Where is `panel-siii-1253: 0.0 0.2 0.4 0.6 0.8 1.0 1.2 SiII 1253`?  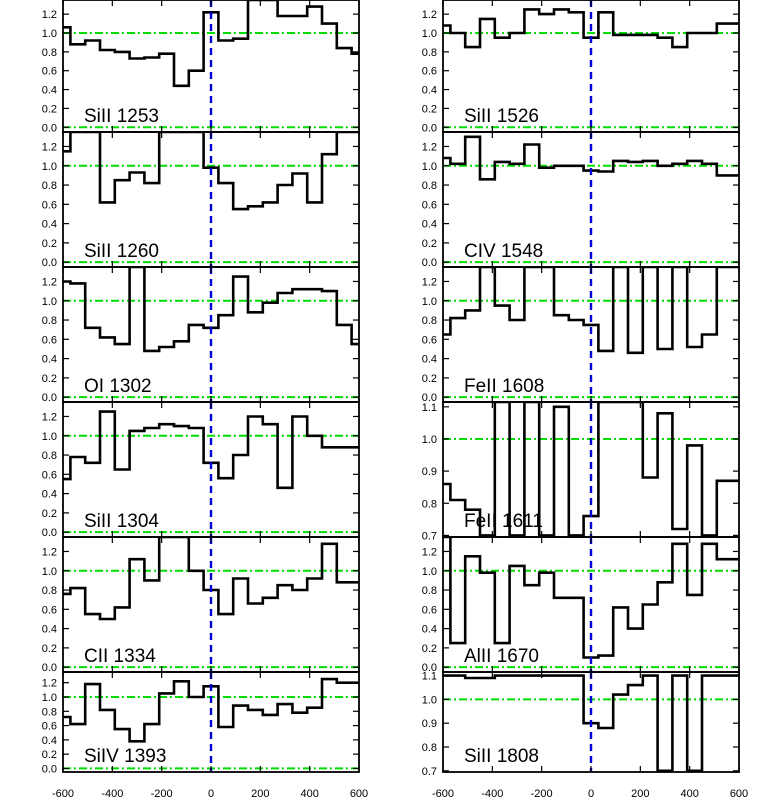 panel-siii-1253: 0.0 0.2 0.4 0.6 0.8 1.0 1.2 SiII 1253 is located at coordinates (201, 67).